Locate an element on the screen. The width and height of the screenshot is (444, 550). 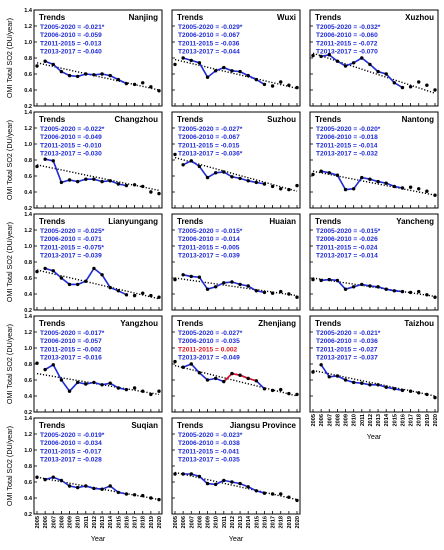
x-axis-label: Year is located at coordinates (236, 538).